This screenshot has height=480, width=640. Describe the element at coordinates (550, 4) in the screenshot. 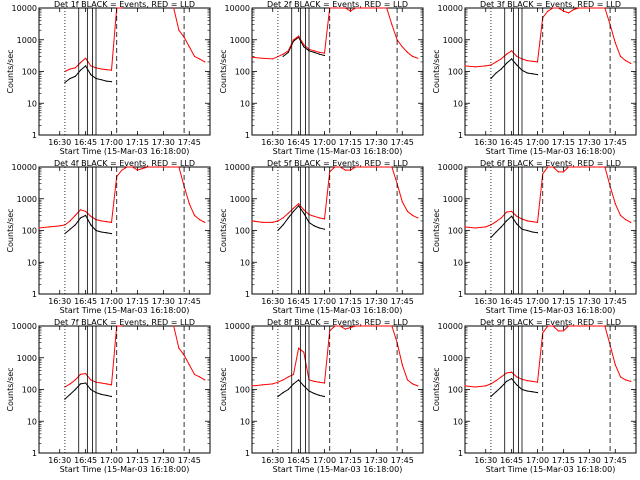

I see `chart-title: Det 3f BLACK = Events, RED = LLD` at that location.